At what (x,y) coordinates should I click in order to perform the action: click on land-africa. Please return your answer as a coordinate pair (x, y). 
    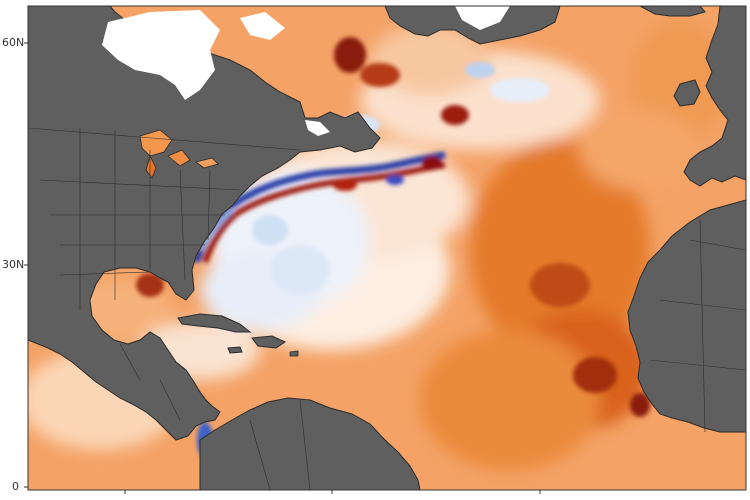
    Looking at the image, I should click on (686, 316).